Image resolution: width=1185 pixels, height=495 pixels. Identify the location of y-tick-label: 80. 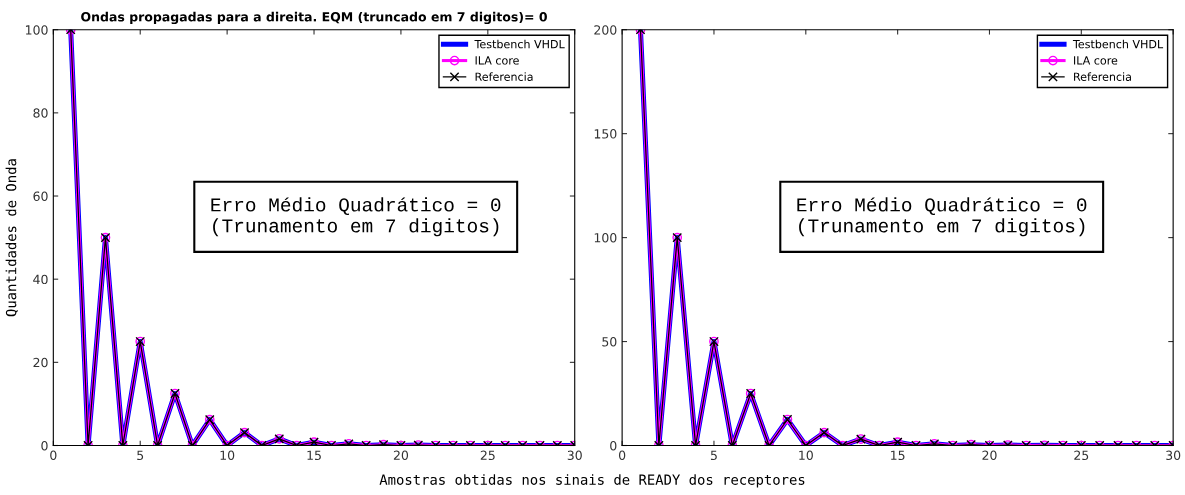
(40, 113).